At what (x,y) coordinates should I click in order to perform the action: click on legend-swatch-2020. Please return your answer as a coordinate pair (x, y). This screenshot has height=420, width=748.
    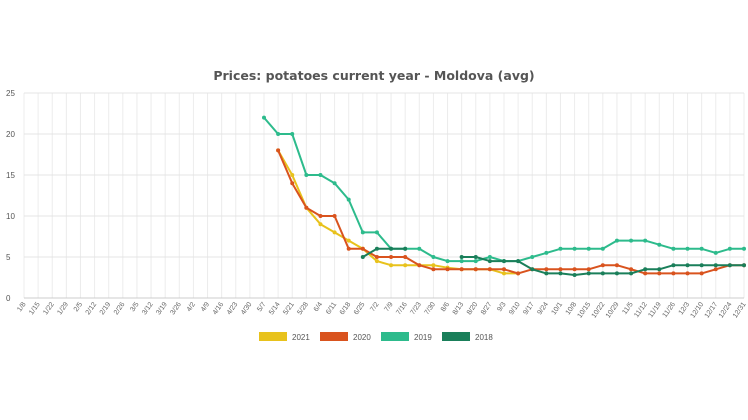
    Looking at the image, I should click on (334, 336).